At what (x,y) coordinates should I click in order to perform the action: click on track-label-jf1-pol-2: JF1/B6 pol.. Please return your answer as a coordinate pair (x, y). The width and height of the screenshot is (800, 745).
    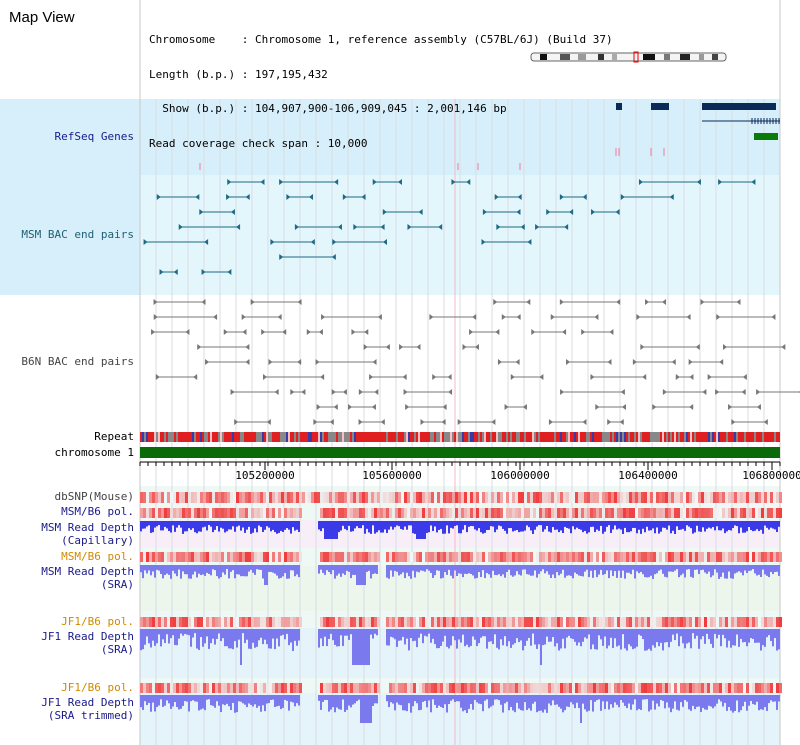
    Looking at the image, I should click on (97, 687).